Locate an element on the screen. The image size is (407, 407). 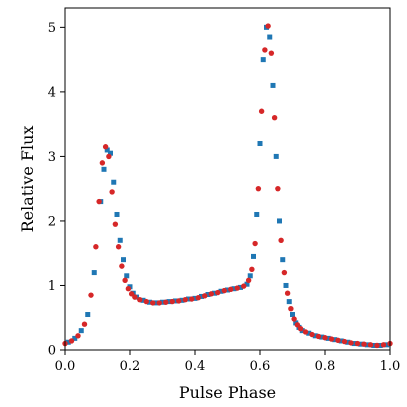
y-tick-label: 1 is located at coordinates (52, 286).